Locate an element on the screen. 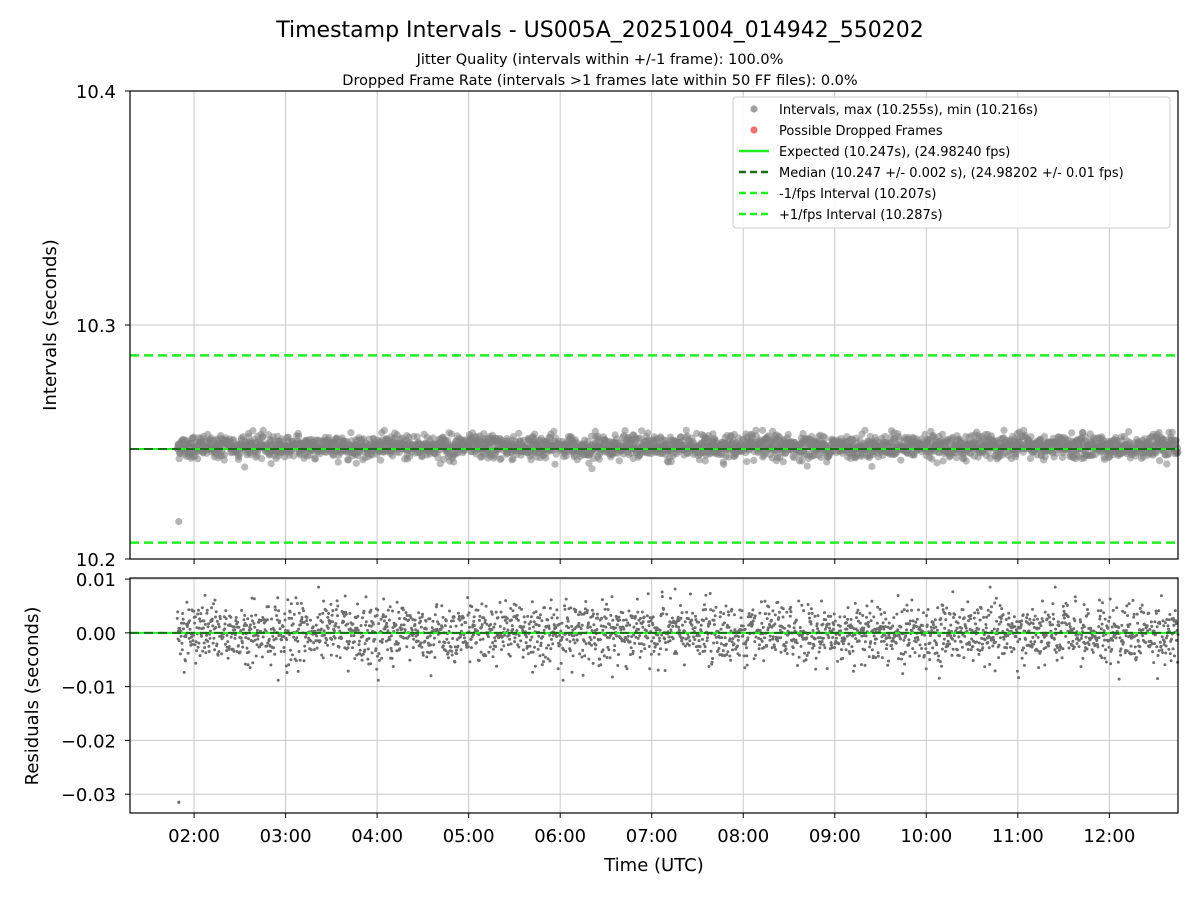  legend-entry-label: -1/fps Interval (10.207s) is located at coordinates (857, 194).